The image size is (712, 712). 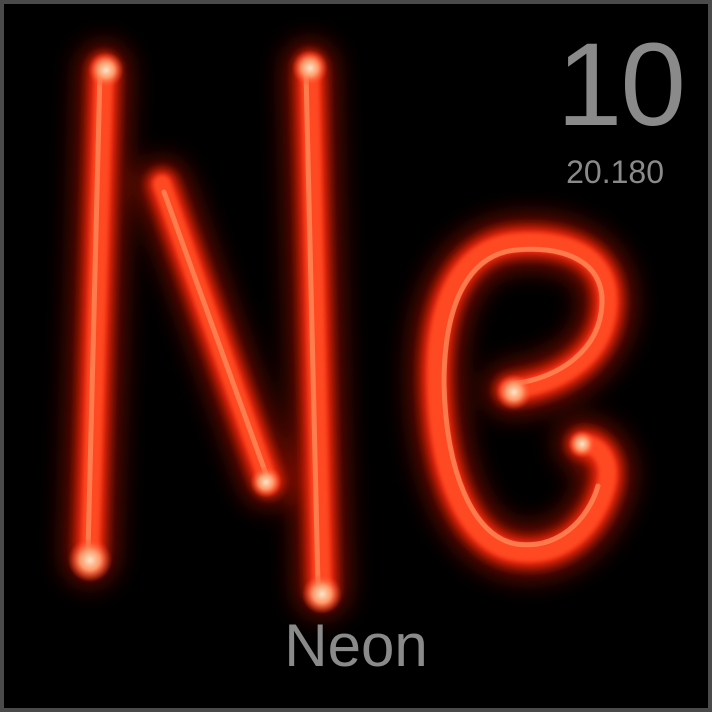 What do you see at coordinates (621, 85) in the screenshot?
I see `atomic-number: 10` at bounding box center [621, 85].